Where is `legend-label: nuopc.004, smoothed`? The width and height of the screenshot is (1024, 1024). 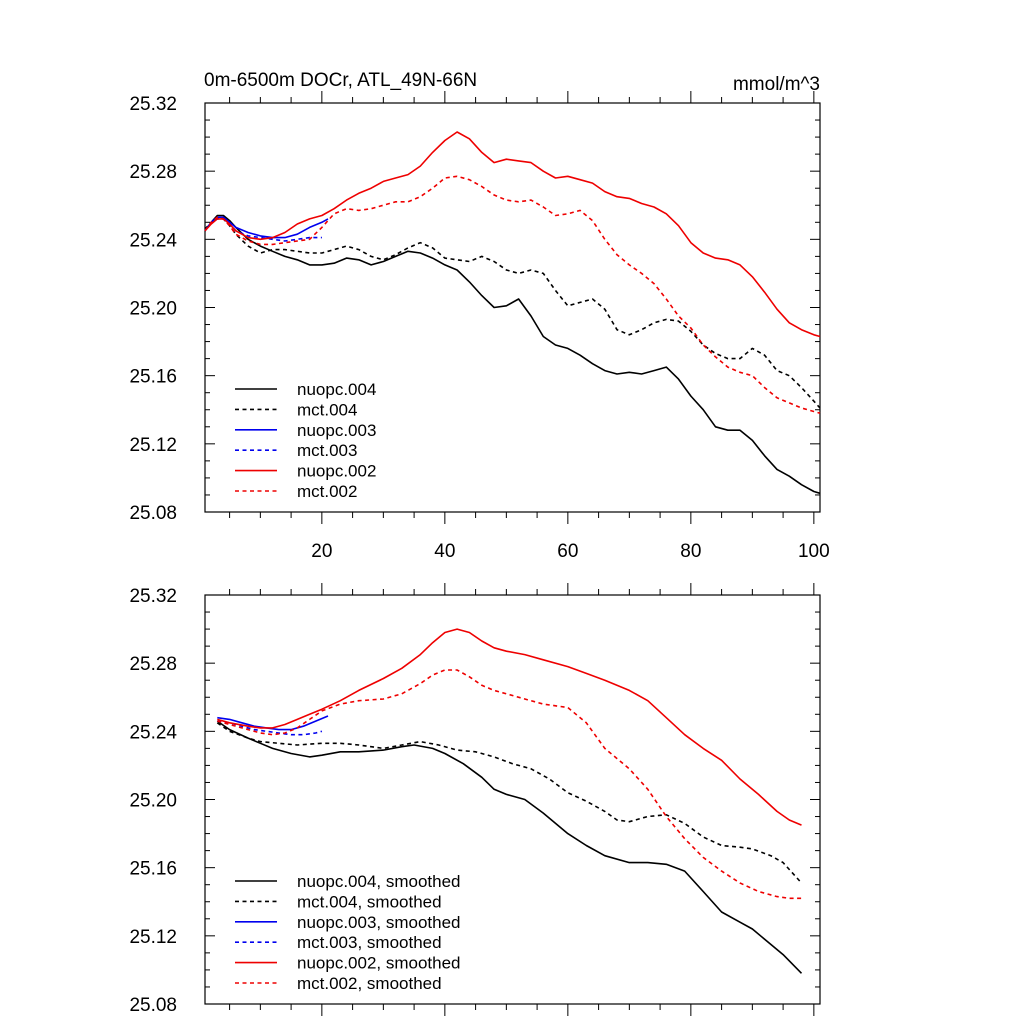
legend-label: nuopc.004, smoothed is located at coordinates (379, 881).